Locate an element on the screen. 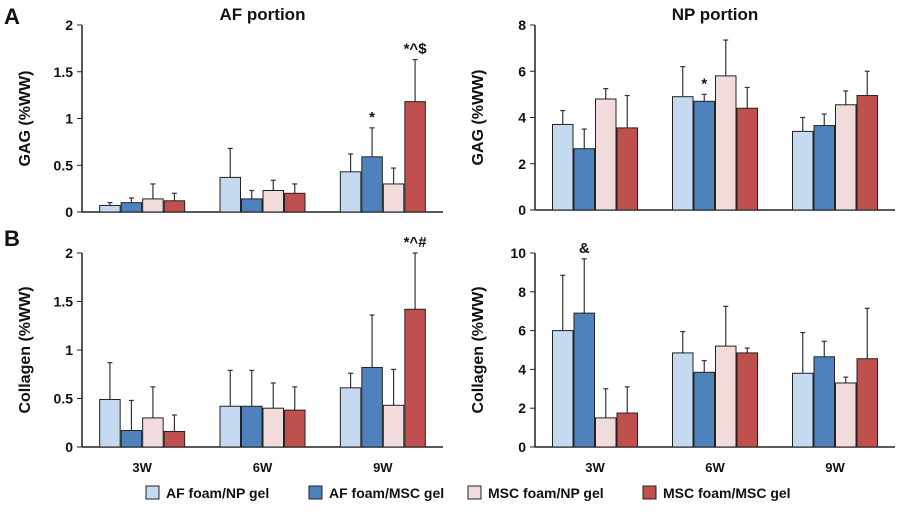 Image resolution: width=897 pixels, height=518 pixels. legend-label: AF foam/NP gel is located at coordinates (217, 493).